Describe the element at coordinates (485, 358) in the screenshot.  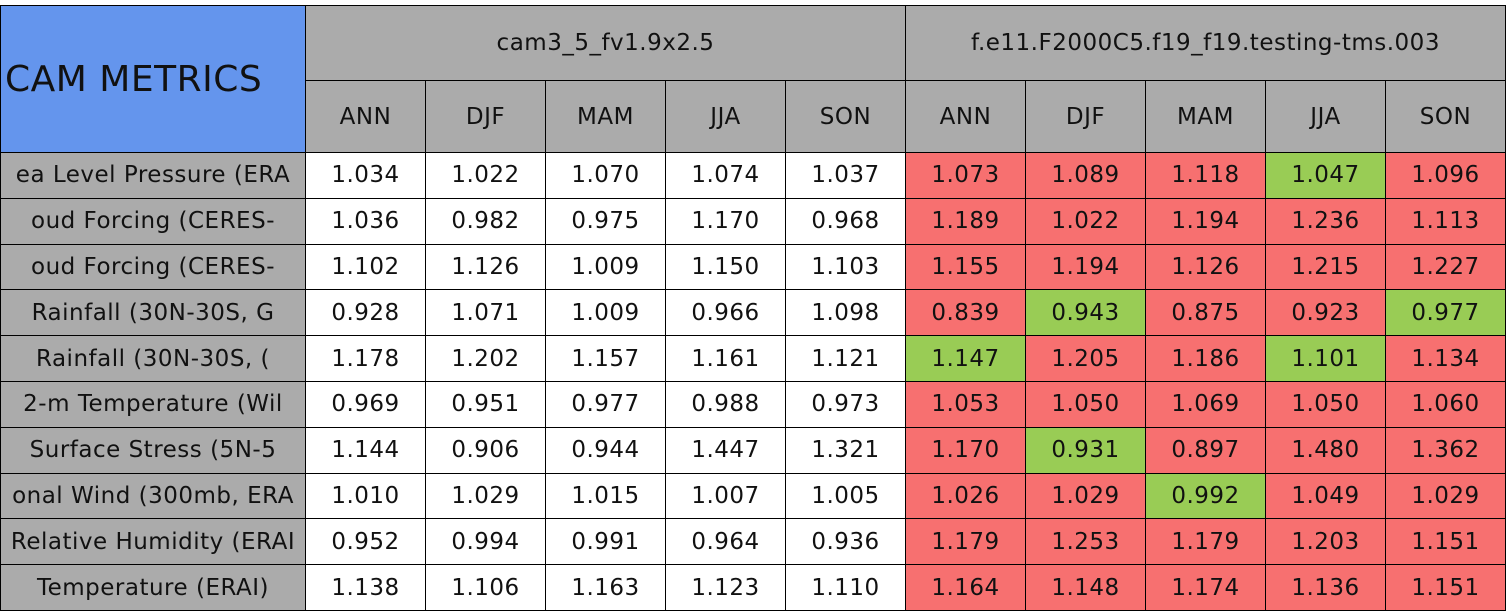
I see `metric-value: 1.202` at that location.